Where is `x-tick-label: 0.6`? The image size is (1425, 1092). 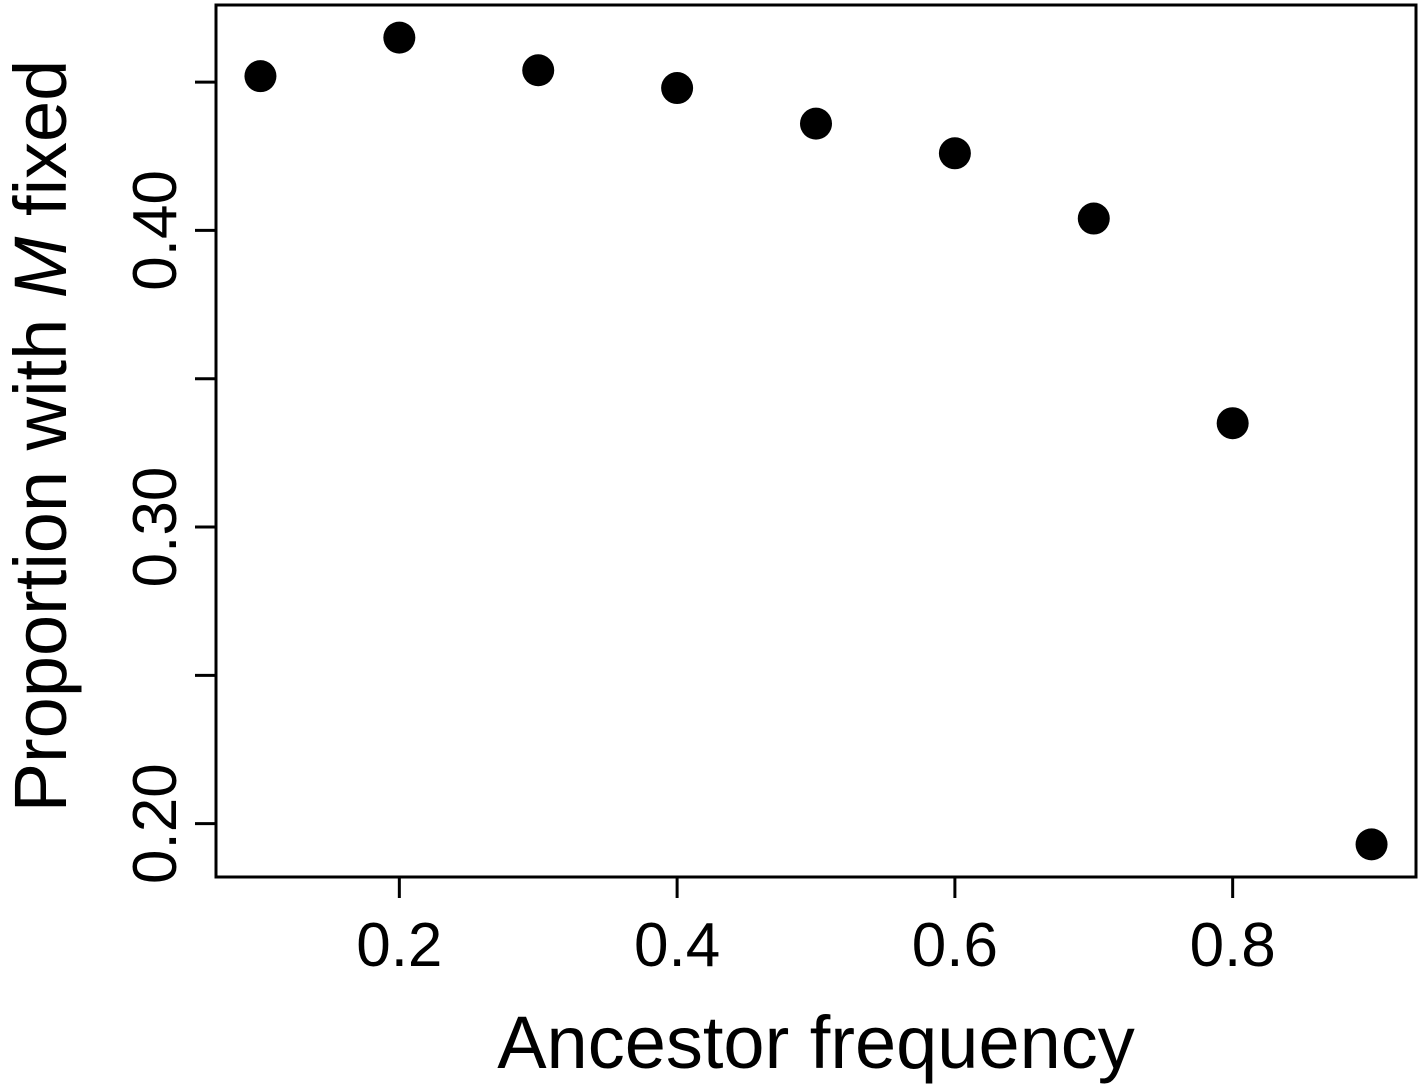
x-tick-label: 0.6 is located at coordinates (955, 945).